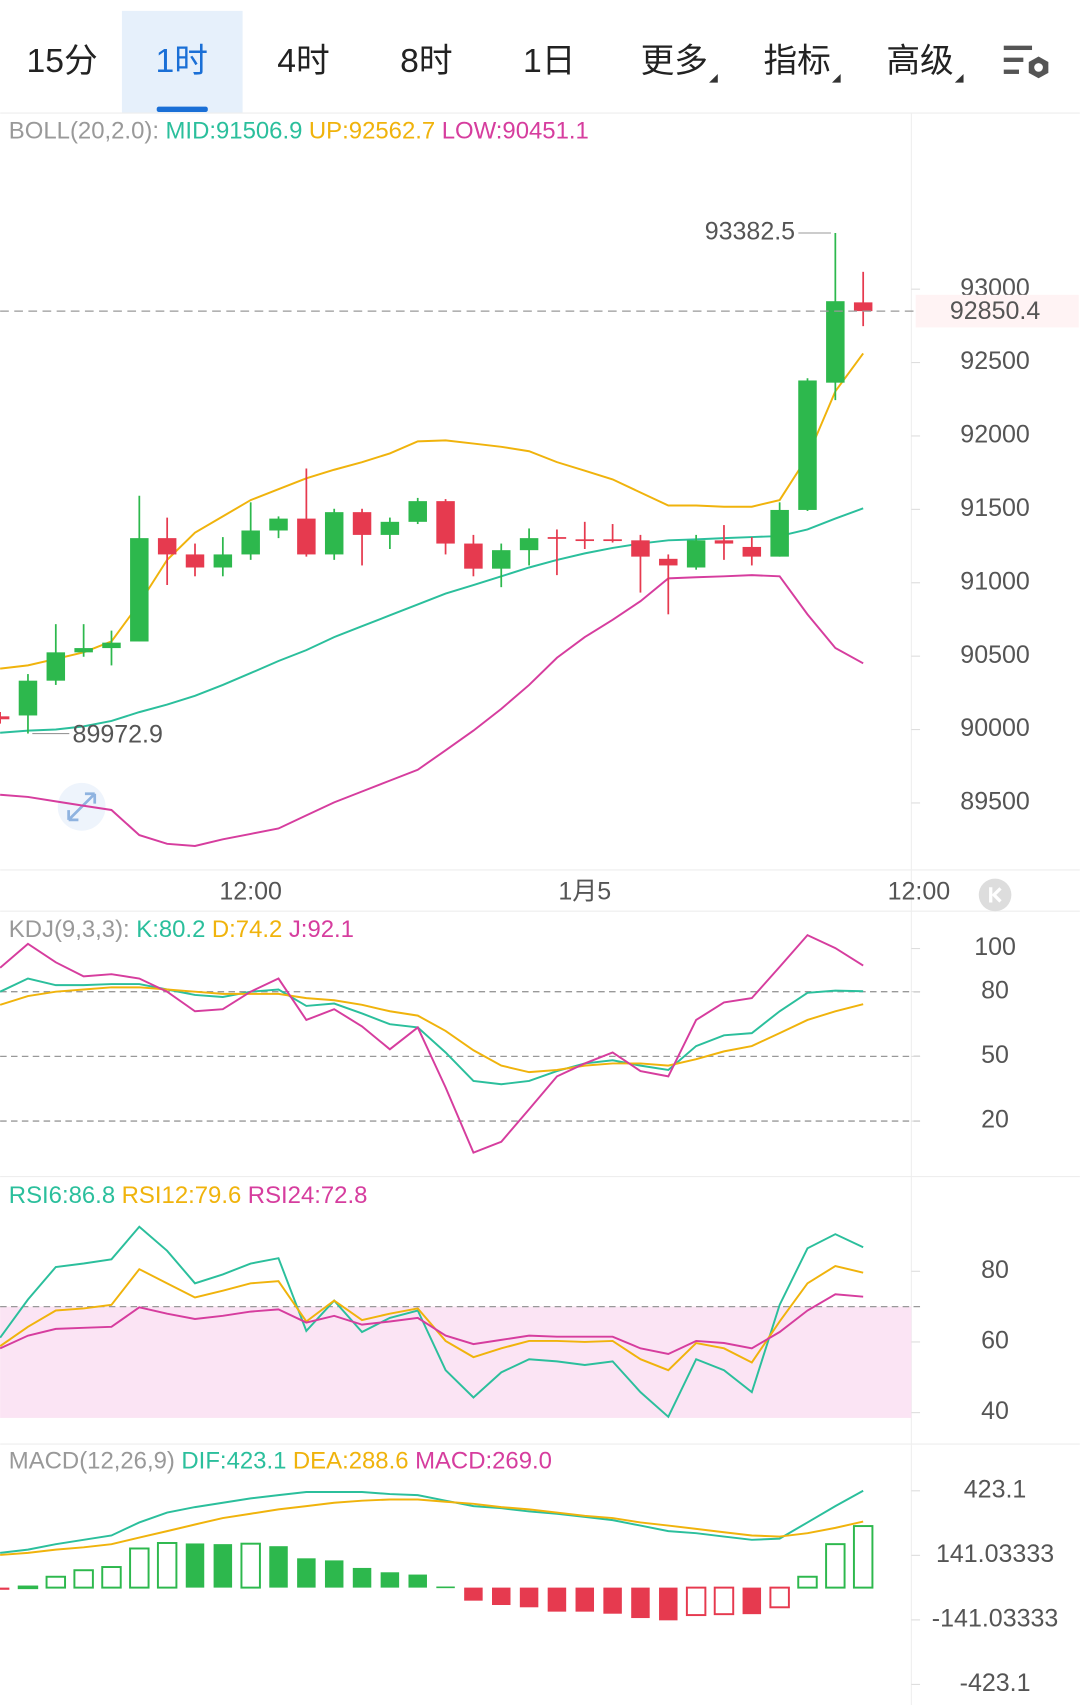 Image resolution: width=1080 pixels, height=1705 pixels. I want to click on y-tick-label: 20, so click(995, 1120).